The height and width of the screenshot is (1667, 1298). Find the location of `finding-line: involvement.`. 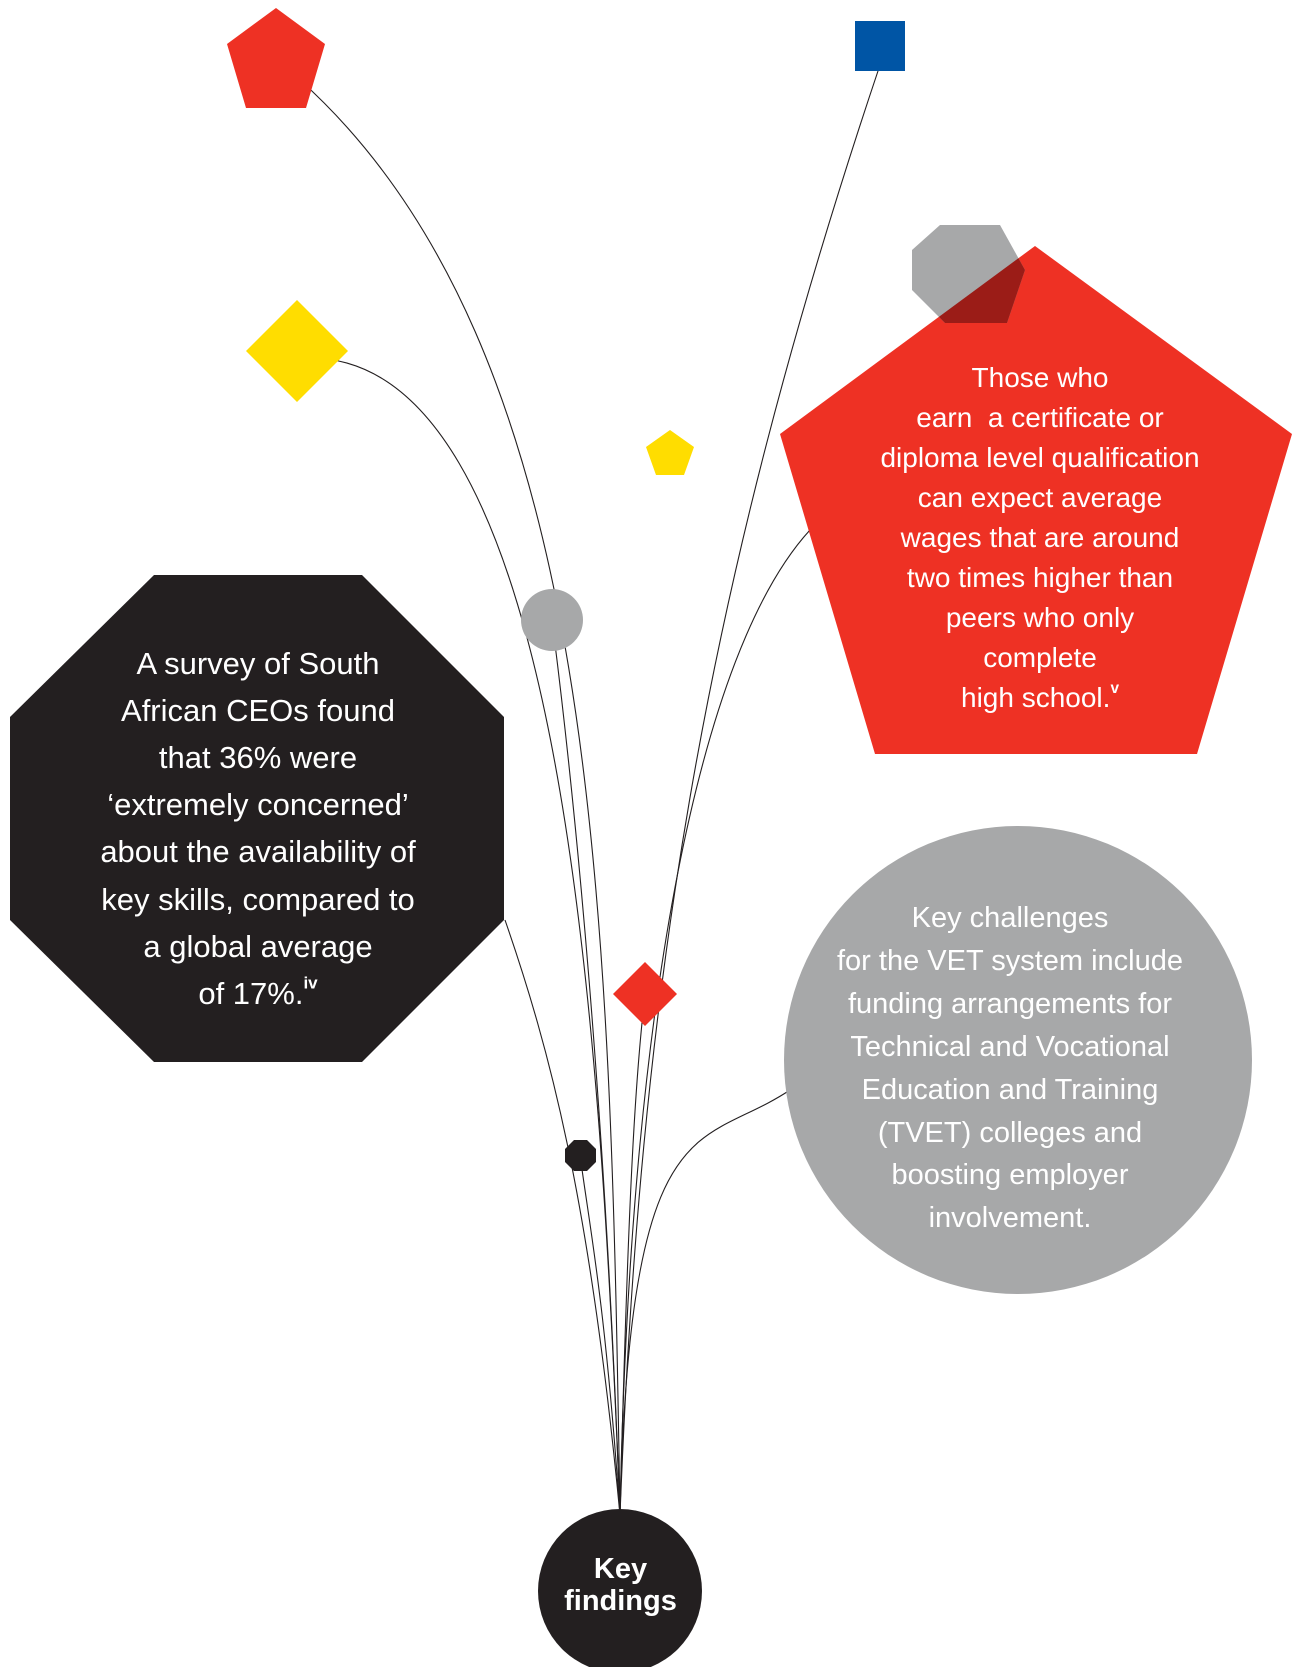

finding-line: involvement. is located at coordinates (1010, 1218).